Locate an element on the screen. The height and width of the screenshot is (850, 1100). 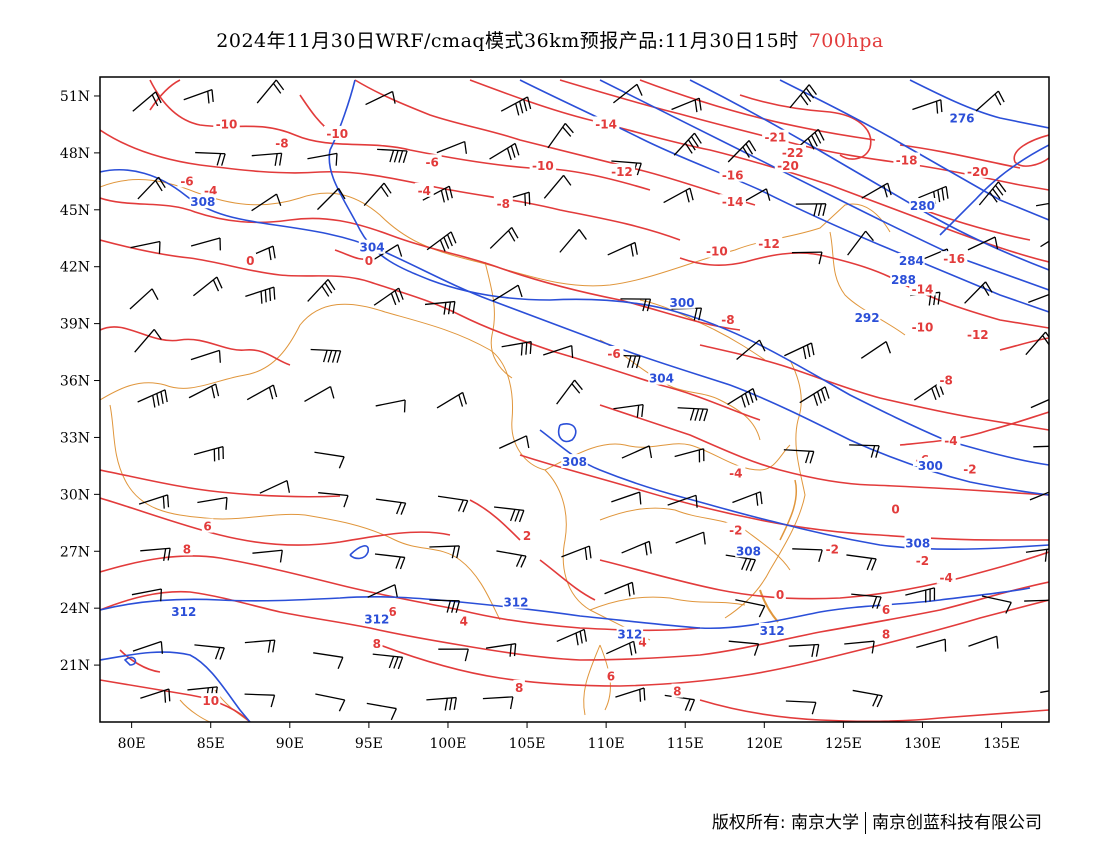
temperature-label: -6 is located at coordinates (186, 181).